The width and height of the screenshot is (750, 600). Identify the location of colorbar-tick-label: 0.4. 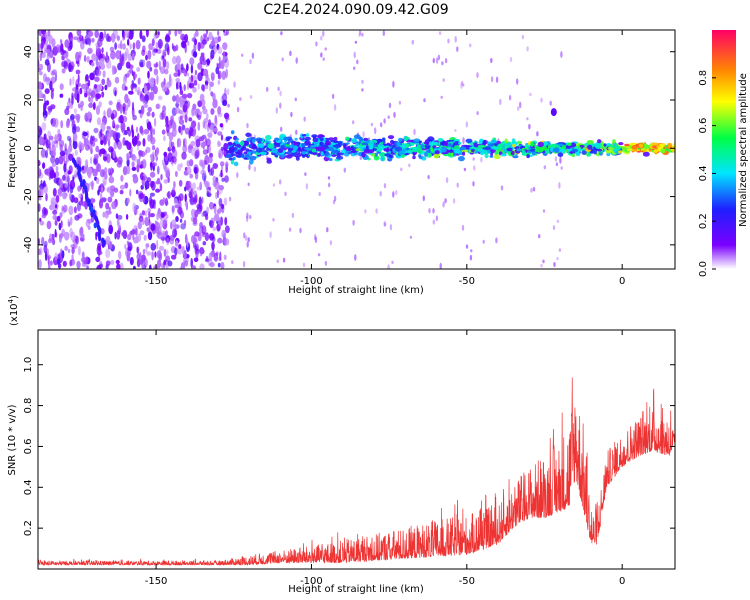
(703, 173).